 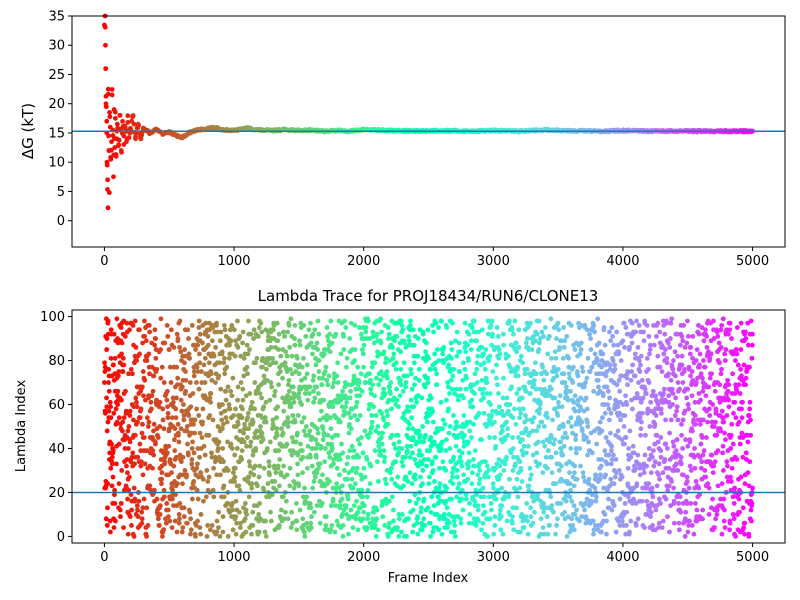 What do you see at coordinates (233, 261) in the screenshot?
I see `x-tick-label: 1000` at bounding box center [233, 261].